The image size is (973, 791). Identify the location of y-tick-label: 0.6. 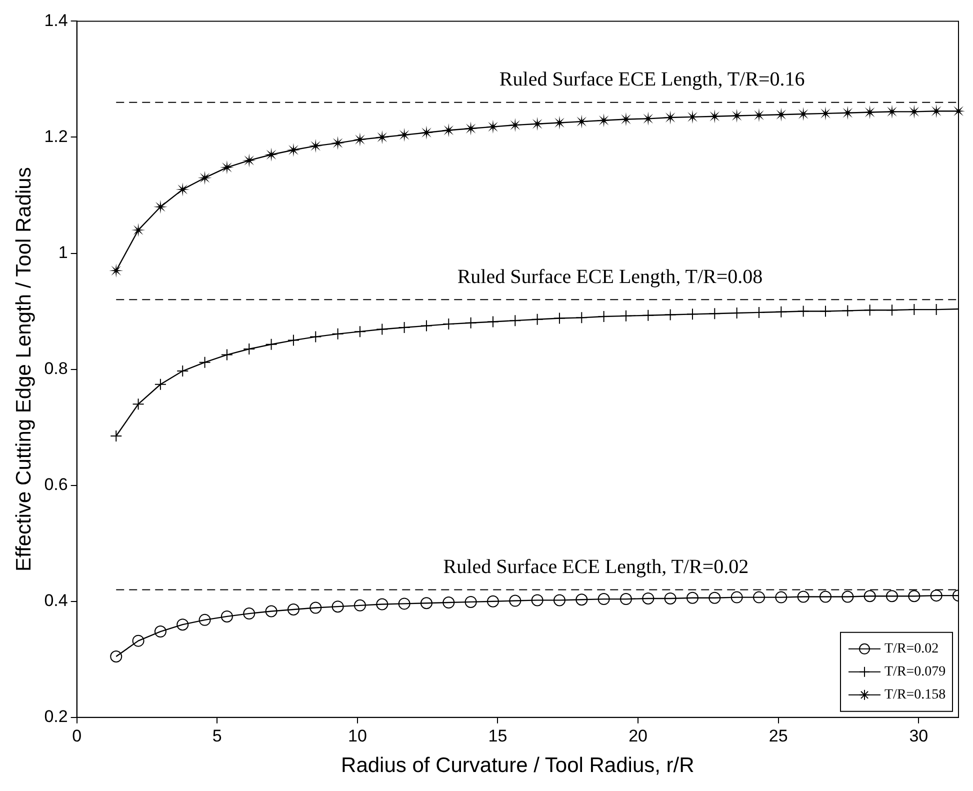
(56, 484).